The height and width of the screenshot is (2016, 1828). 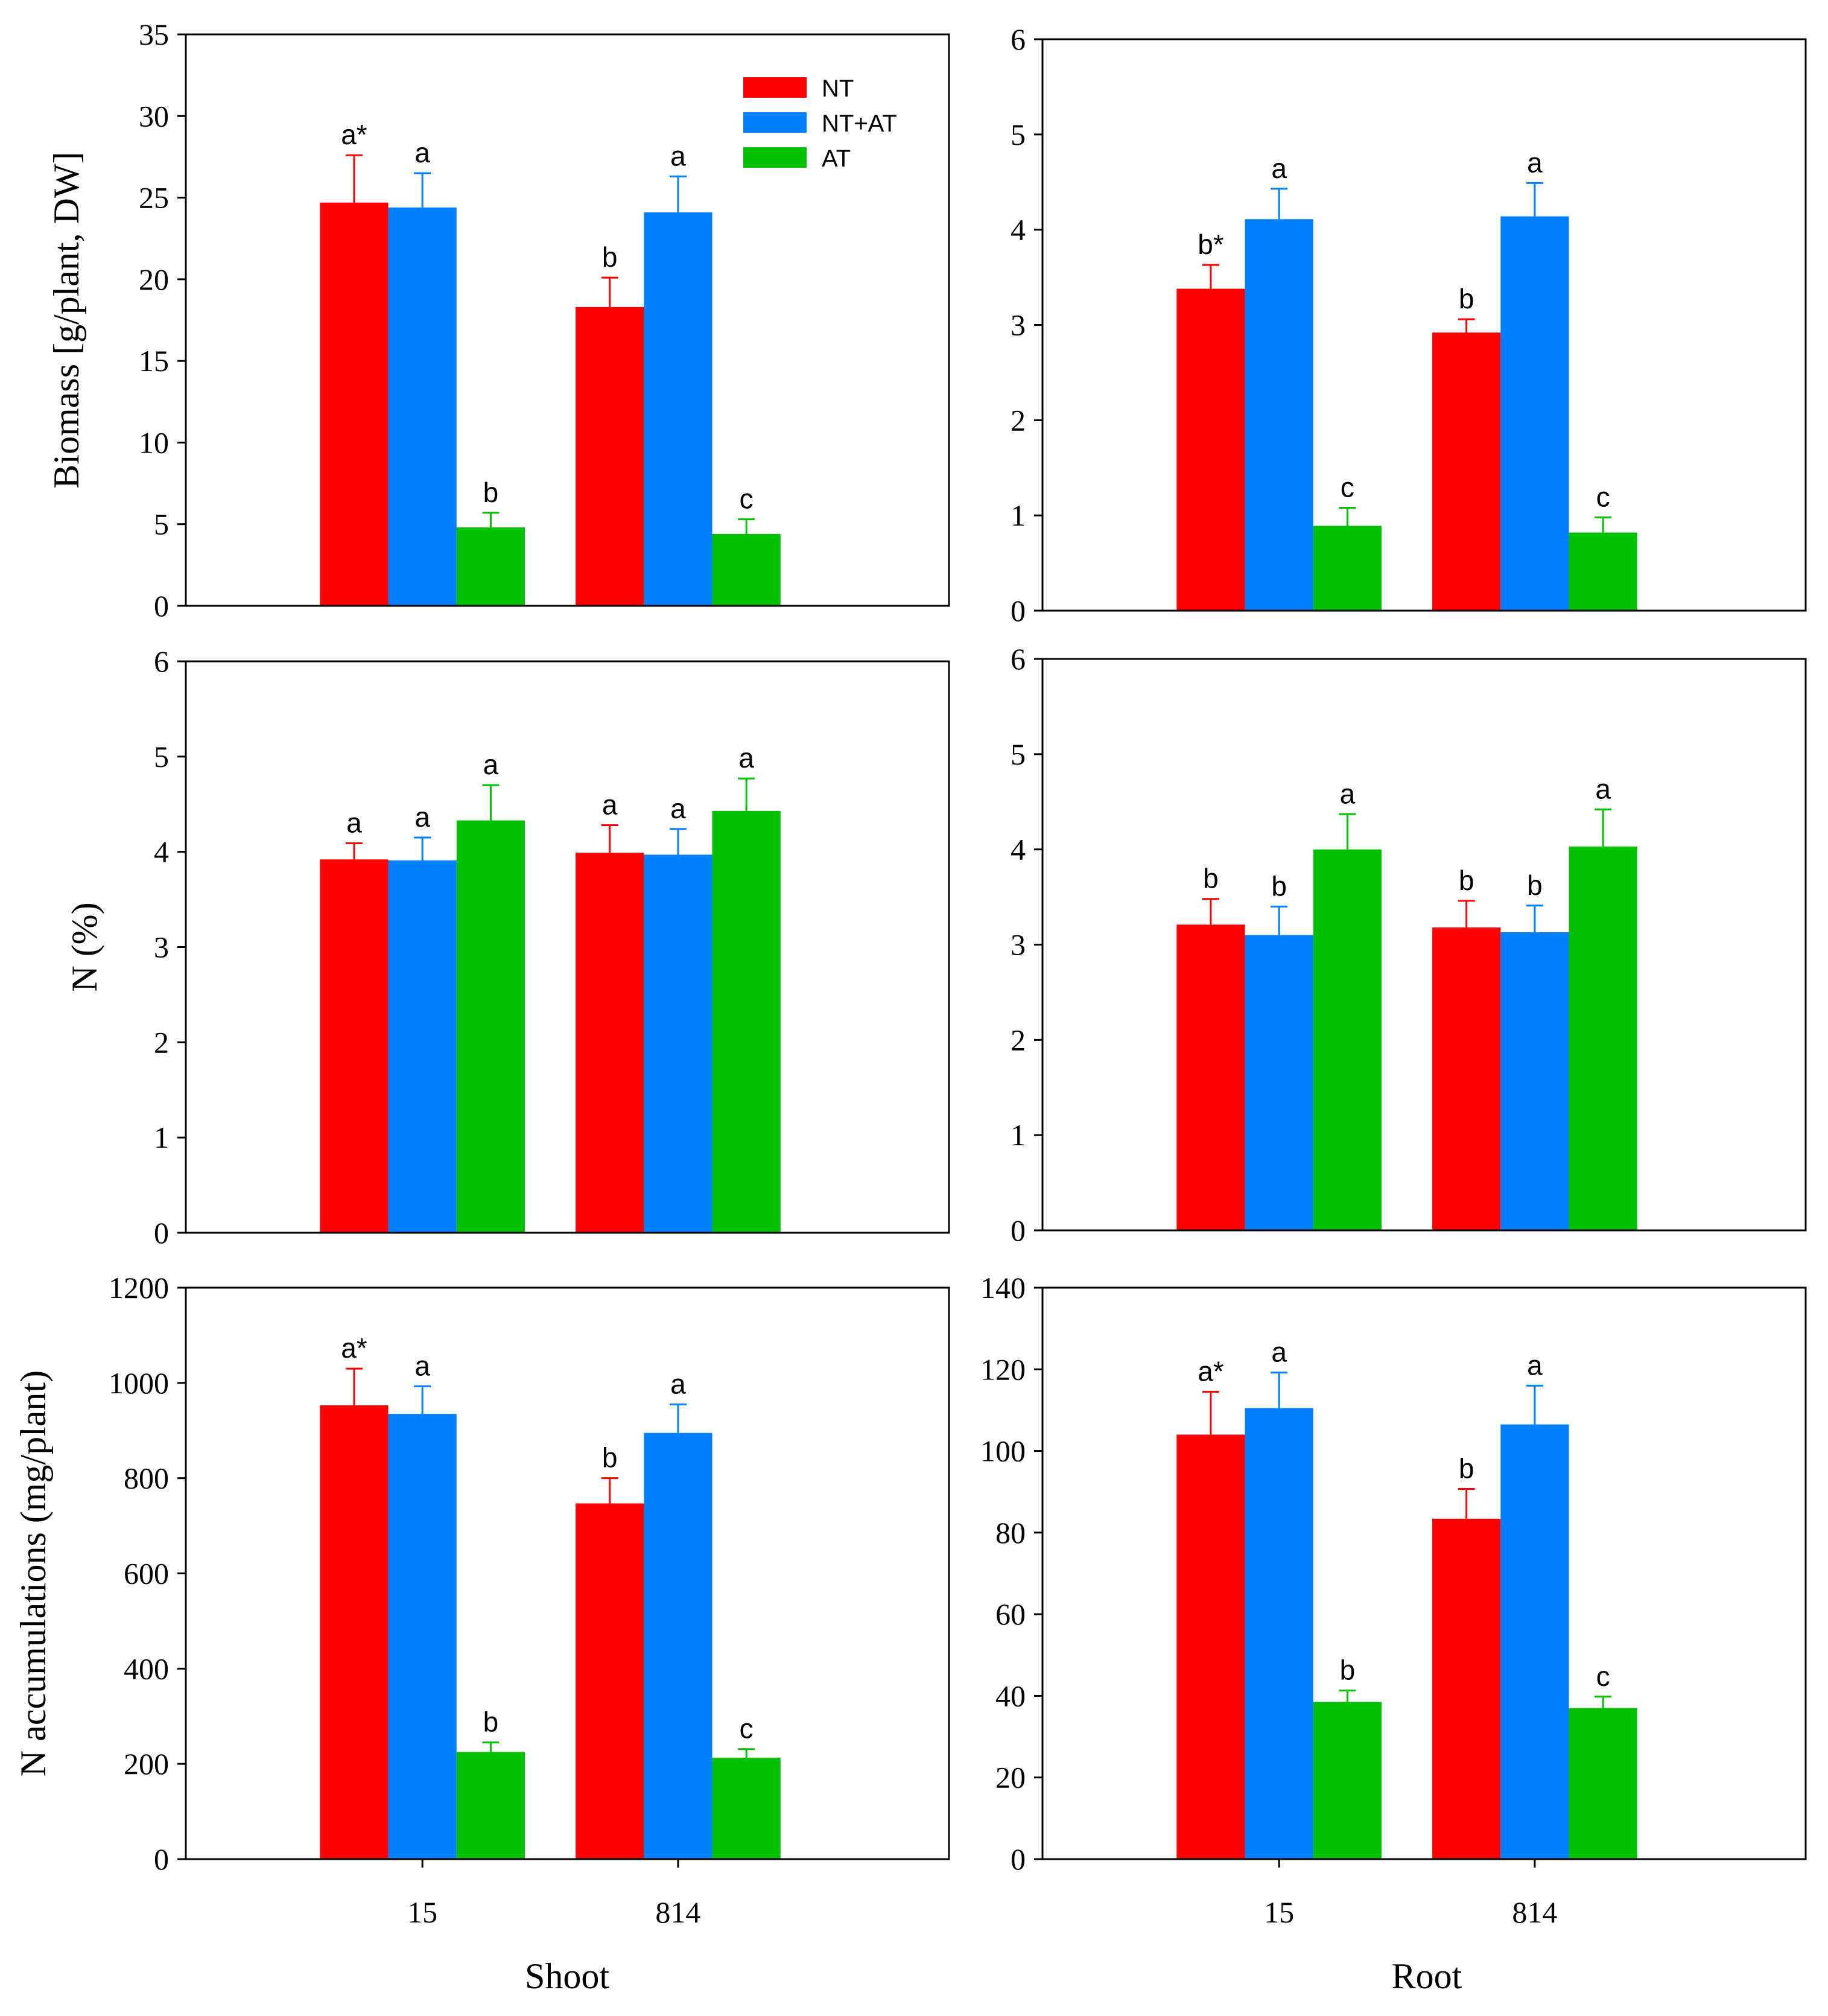 What do you see at coordinates (66, 319) in the screenshot?
I see `y-axis-title-shoot-biomass: Biomass [g/plant, DW]` at bounding box center [66, 319].